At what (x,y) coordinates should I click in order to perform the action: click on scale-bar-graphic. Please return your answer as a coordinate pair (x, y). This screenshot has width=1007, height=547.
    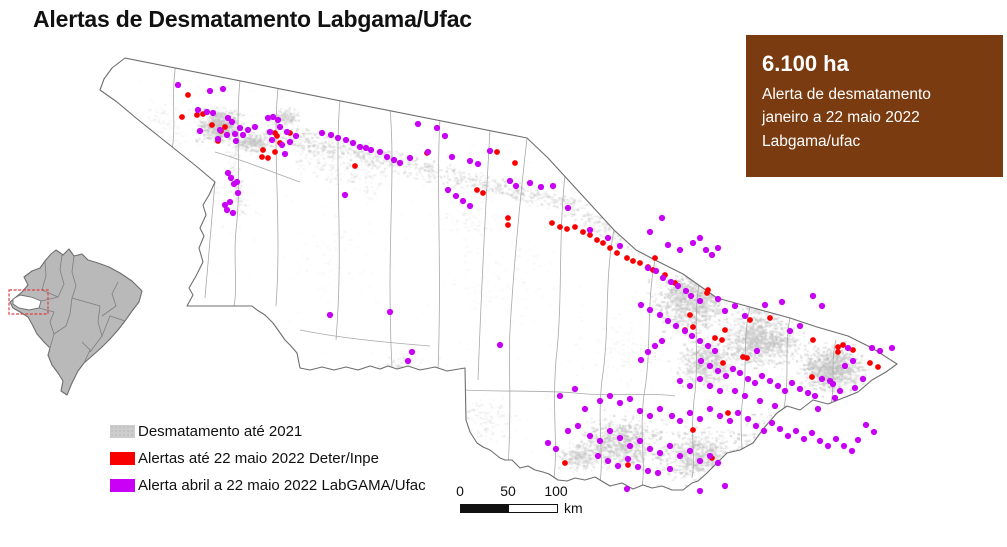
    Looking at the image, I should click on (509, 508).